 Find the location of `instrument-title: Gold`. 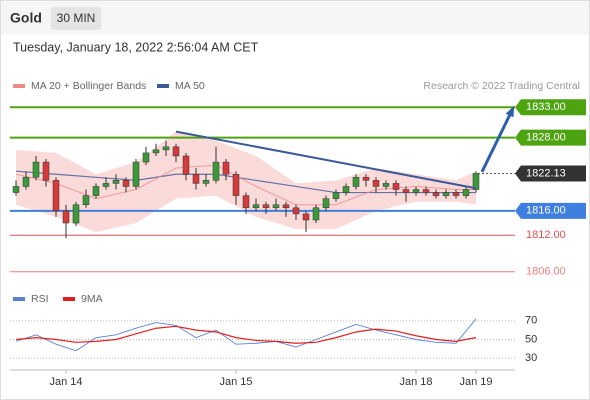

instrument-title: Gold is located at coordinates (26, 18).